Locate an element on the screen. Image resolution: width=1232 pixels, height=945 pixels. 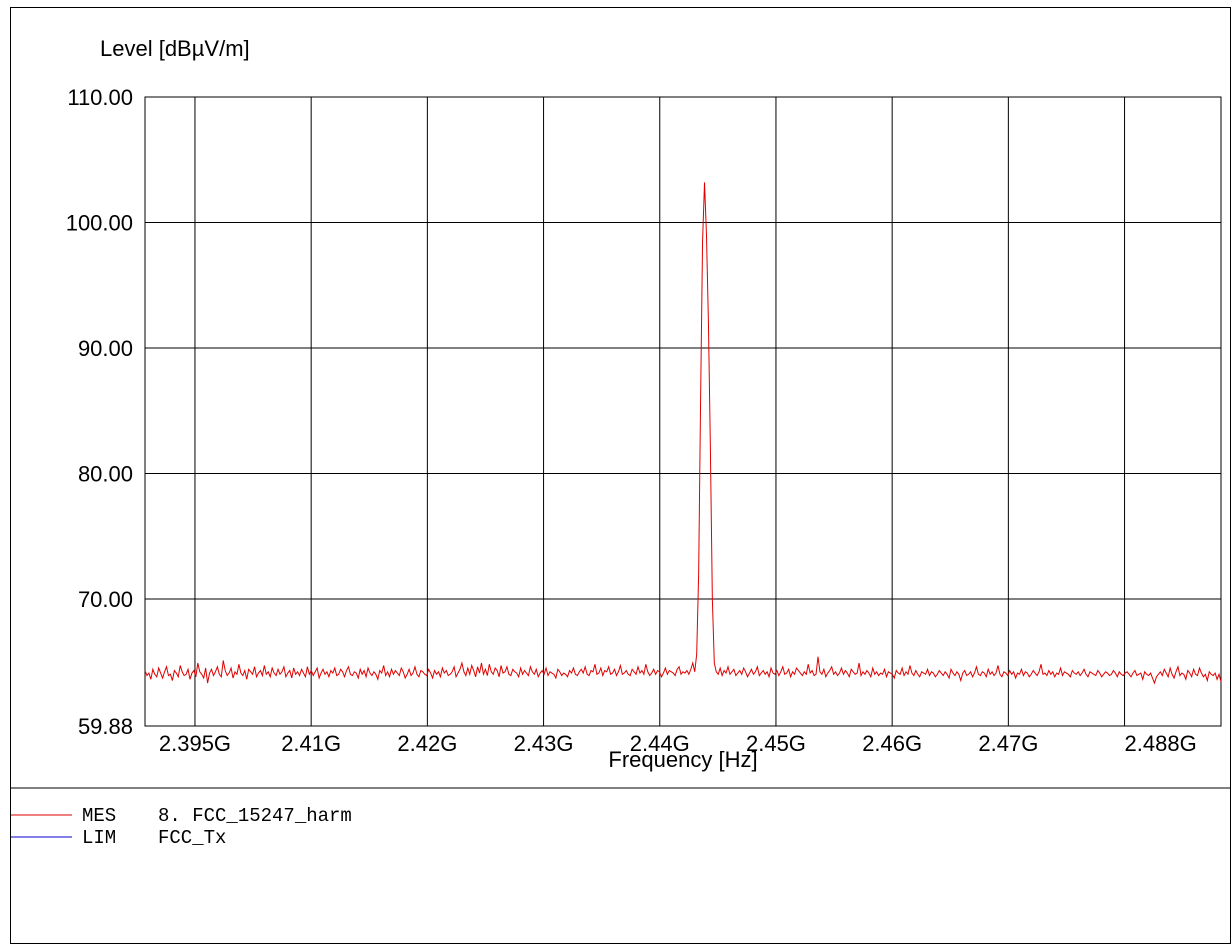
x-tick-label: 2.46G is located at coordinates (892, 743).